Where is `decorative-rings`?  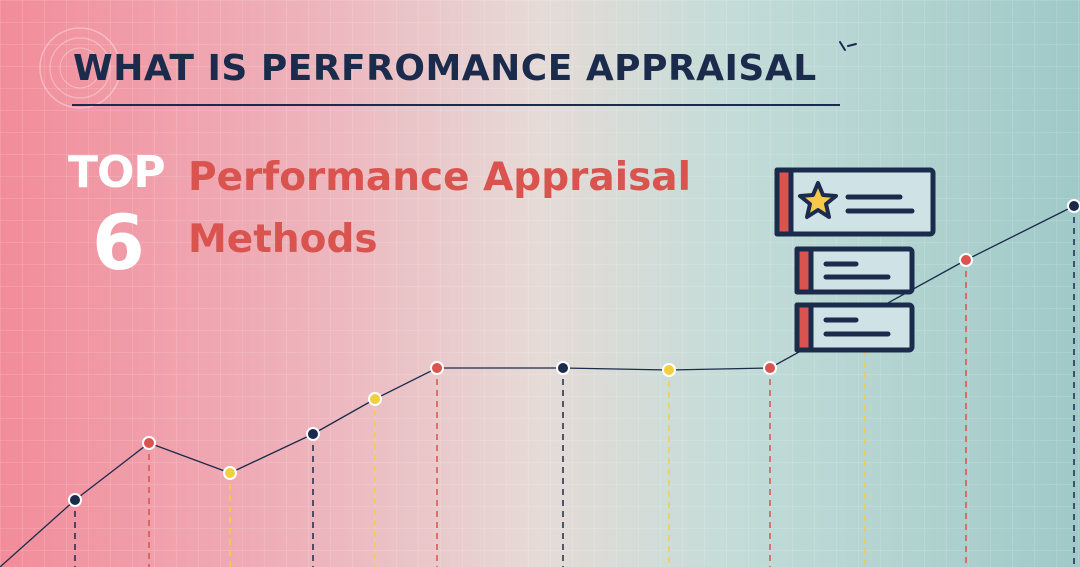 decorative-rings is located at coordinates (80, 68).